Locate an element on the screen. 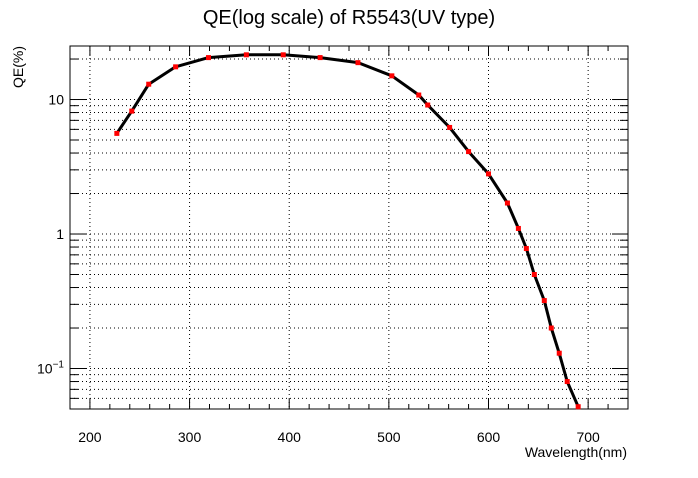 This screenshot has width=698, height=478. x-tick-label: 500 is located at coordinates (389, 437).